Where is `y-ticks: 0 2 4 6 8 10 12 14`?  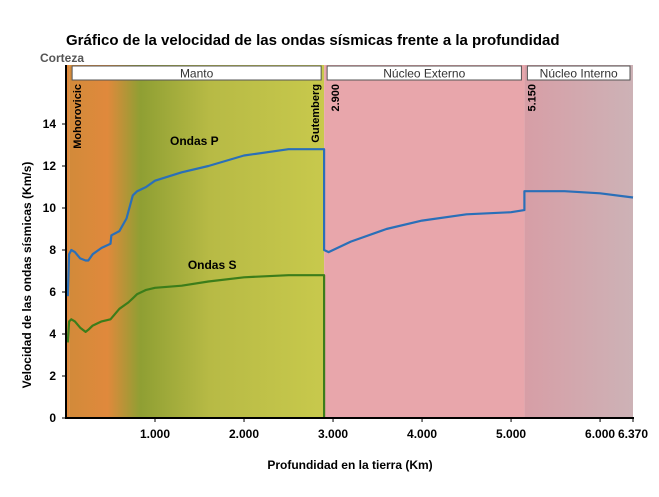
y-ticks: 0 2 4 6 8 10 12 14 is located at coordinates (54, 271).